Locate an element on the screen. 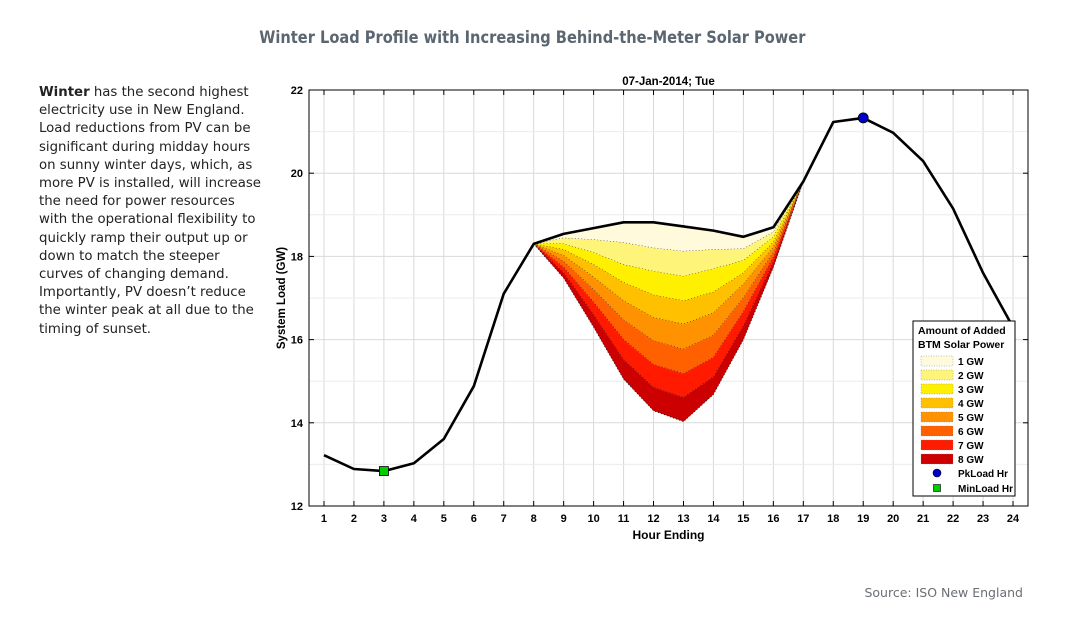 This screenshot has width=1071, height=633. x-tick-label: 11 is located at coordinates (624, 519).